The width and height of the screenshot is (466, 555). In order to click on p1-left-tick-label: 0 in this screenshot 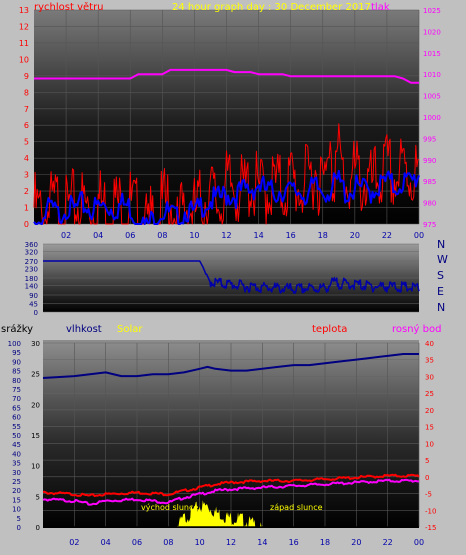, I will do `click(26, 224)`.